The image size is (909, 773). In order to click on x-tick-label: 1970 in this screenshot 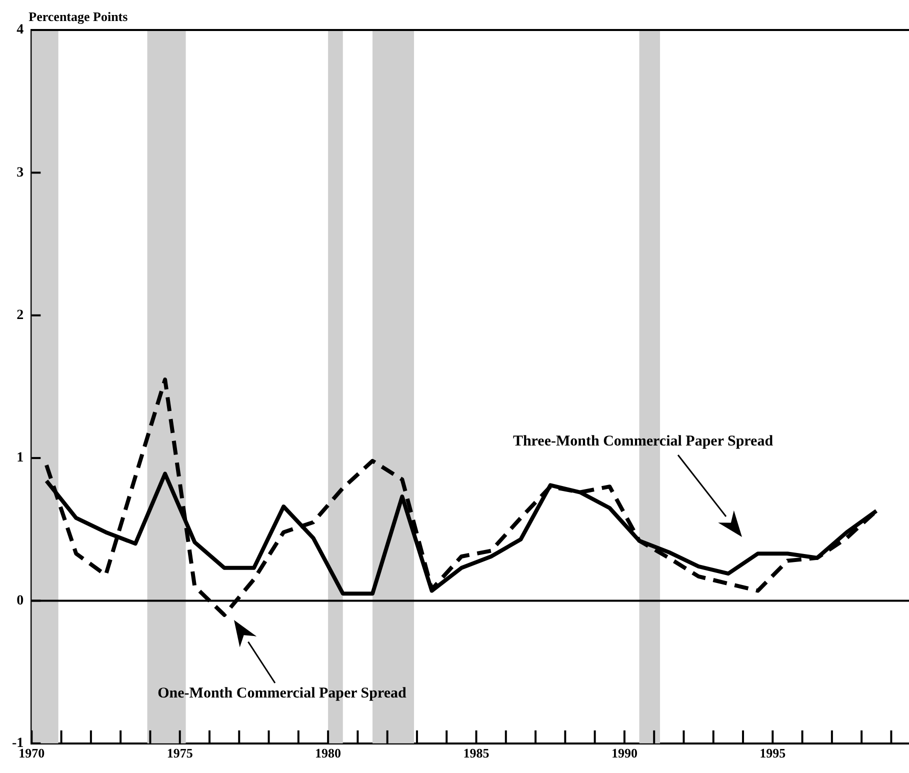, I will do `click(31, 753)`.